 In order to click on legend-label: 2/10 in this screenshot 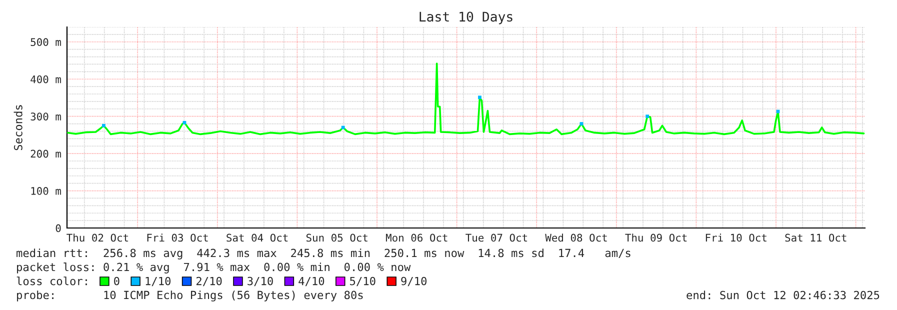, I will do `click(209, 281)`.